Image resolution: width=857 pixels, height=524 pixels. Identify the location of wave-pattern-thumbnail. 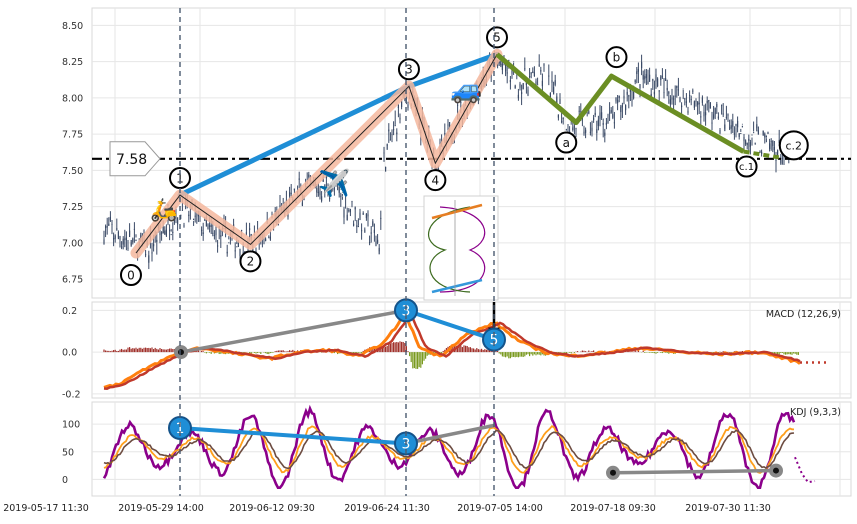
(461, 248).